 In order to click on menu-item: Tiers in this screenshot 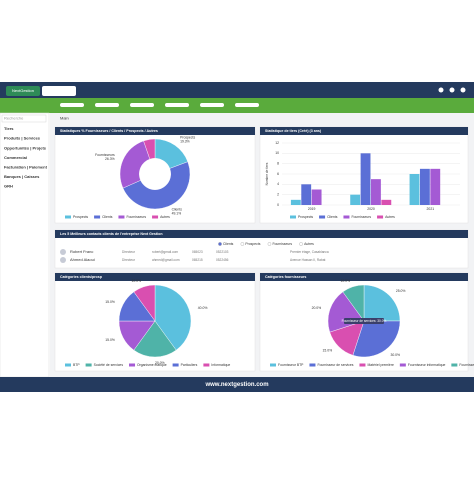, I will do `click(9, 128)`.